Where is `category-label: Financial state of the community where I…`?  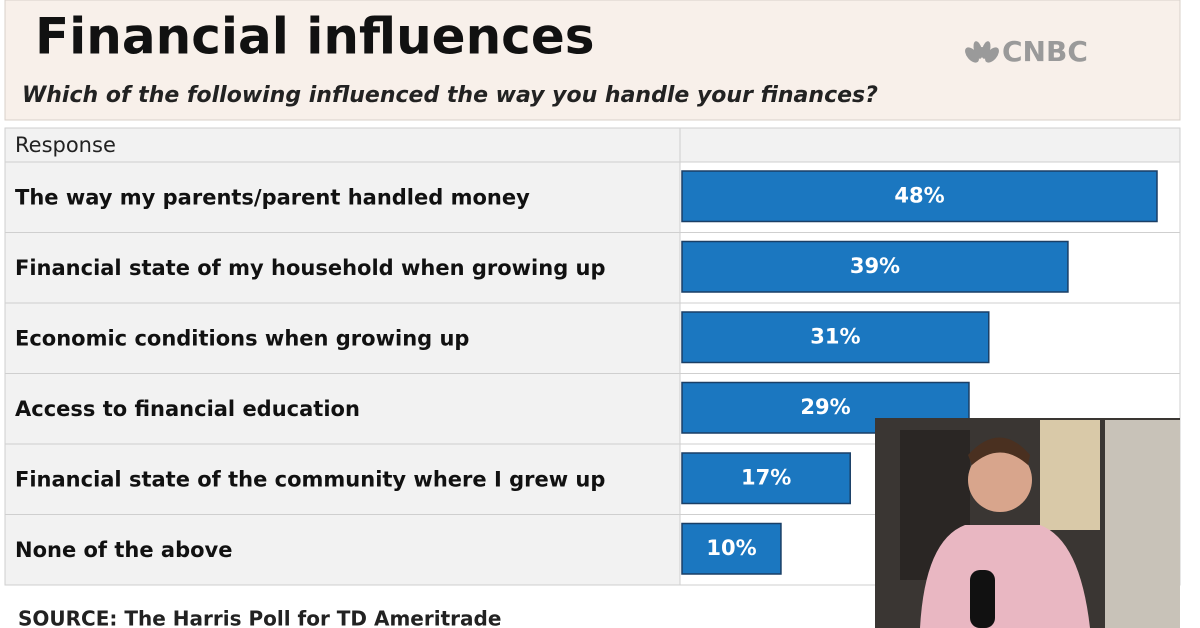 category-label: Financial state of the community where I… is located at coordinates (310, 479).